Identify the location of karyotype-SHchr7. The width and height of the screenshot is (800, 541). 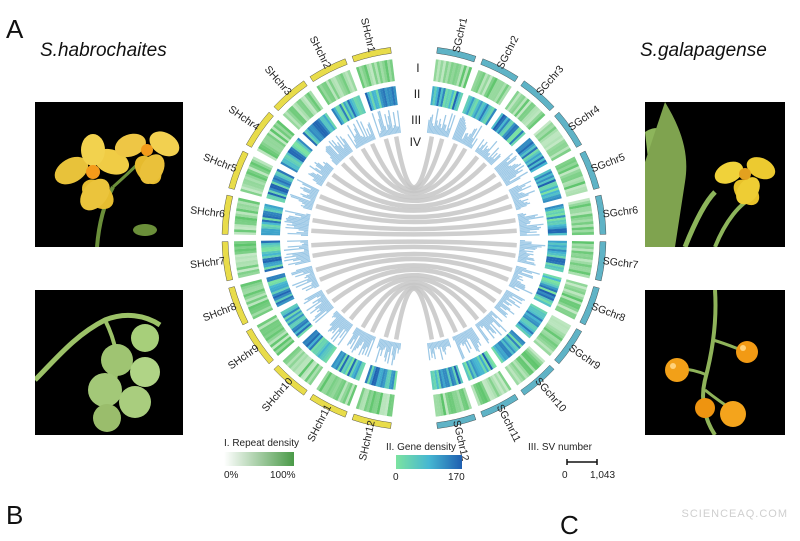
(227, 261).